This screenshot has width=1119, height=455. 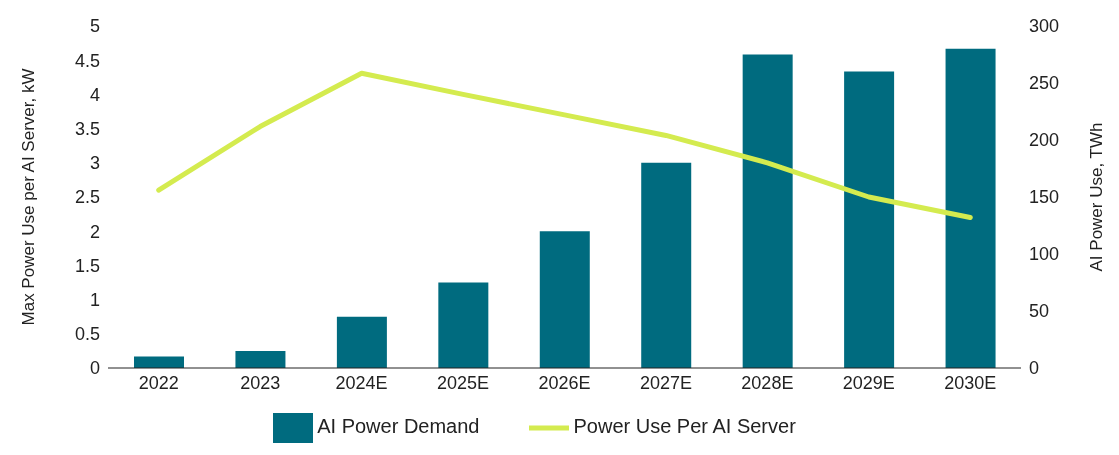 I want to click on y2-tick-label: 50, so click(x=1039, y=311).